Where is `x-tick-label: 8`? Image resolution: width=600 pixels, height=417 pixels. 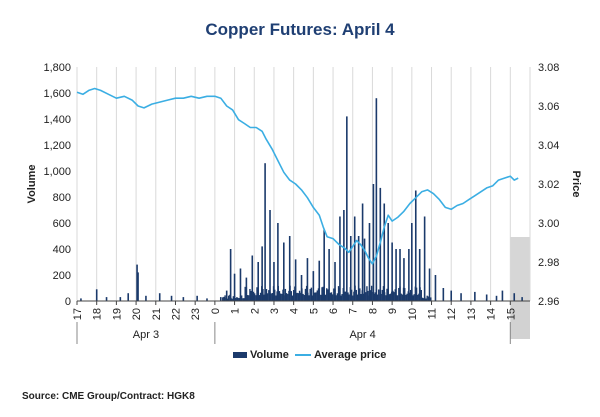
x-tick-label: 8 is located at coordinates (373, 311).